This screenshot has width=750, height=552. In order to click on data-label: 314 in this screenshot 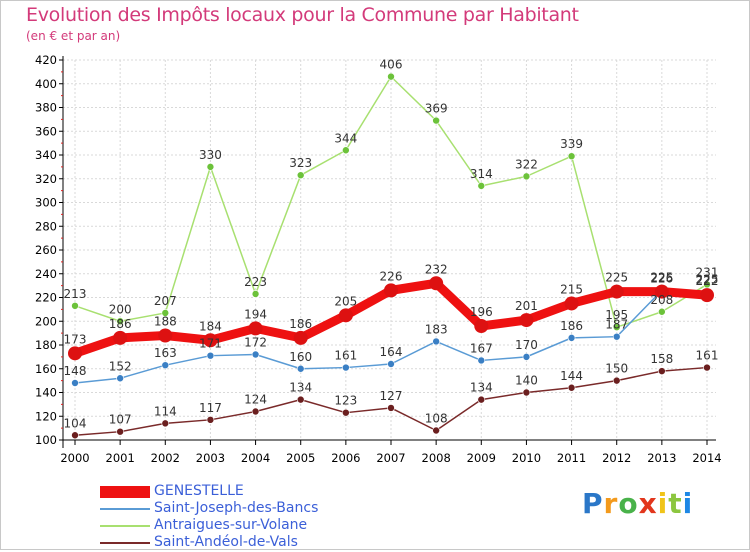, I will do `click(481, 174)`.